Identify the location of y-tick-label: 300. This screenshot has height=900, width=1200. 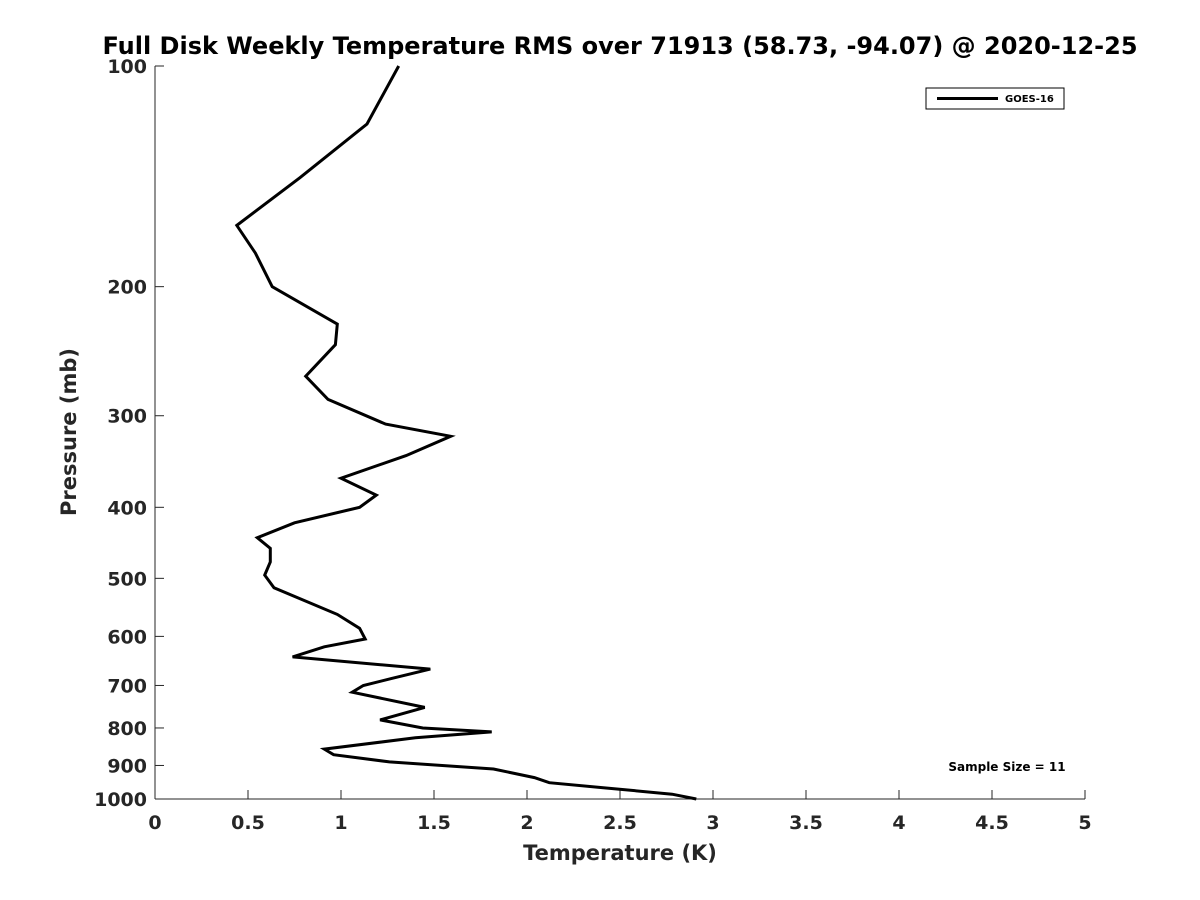
(127, 417).